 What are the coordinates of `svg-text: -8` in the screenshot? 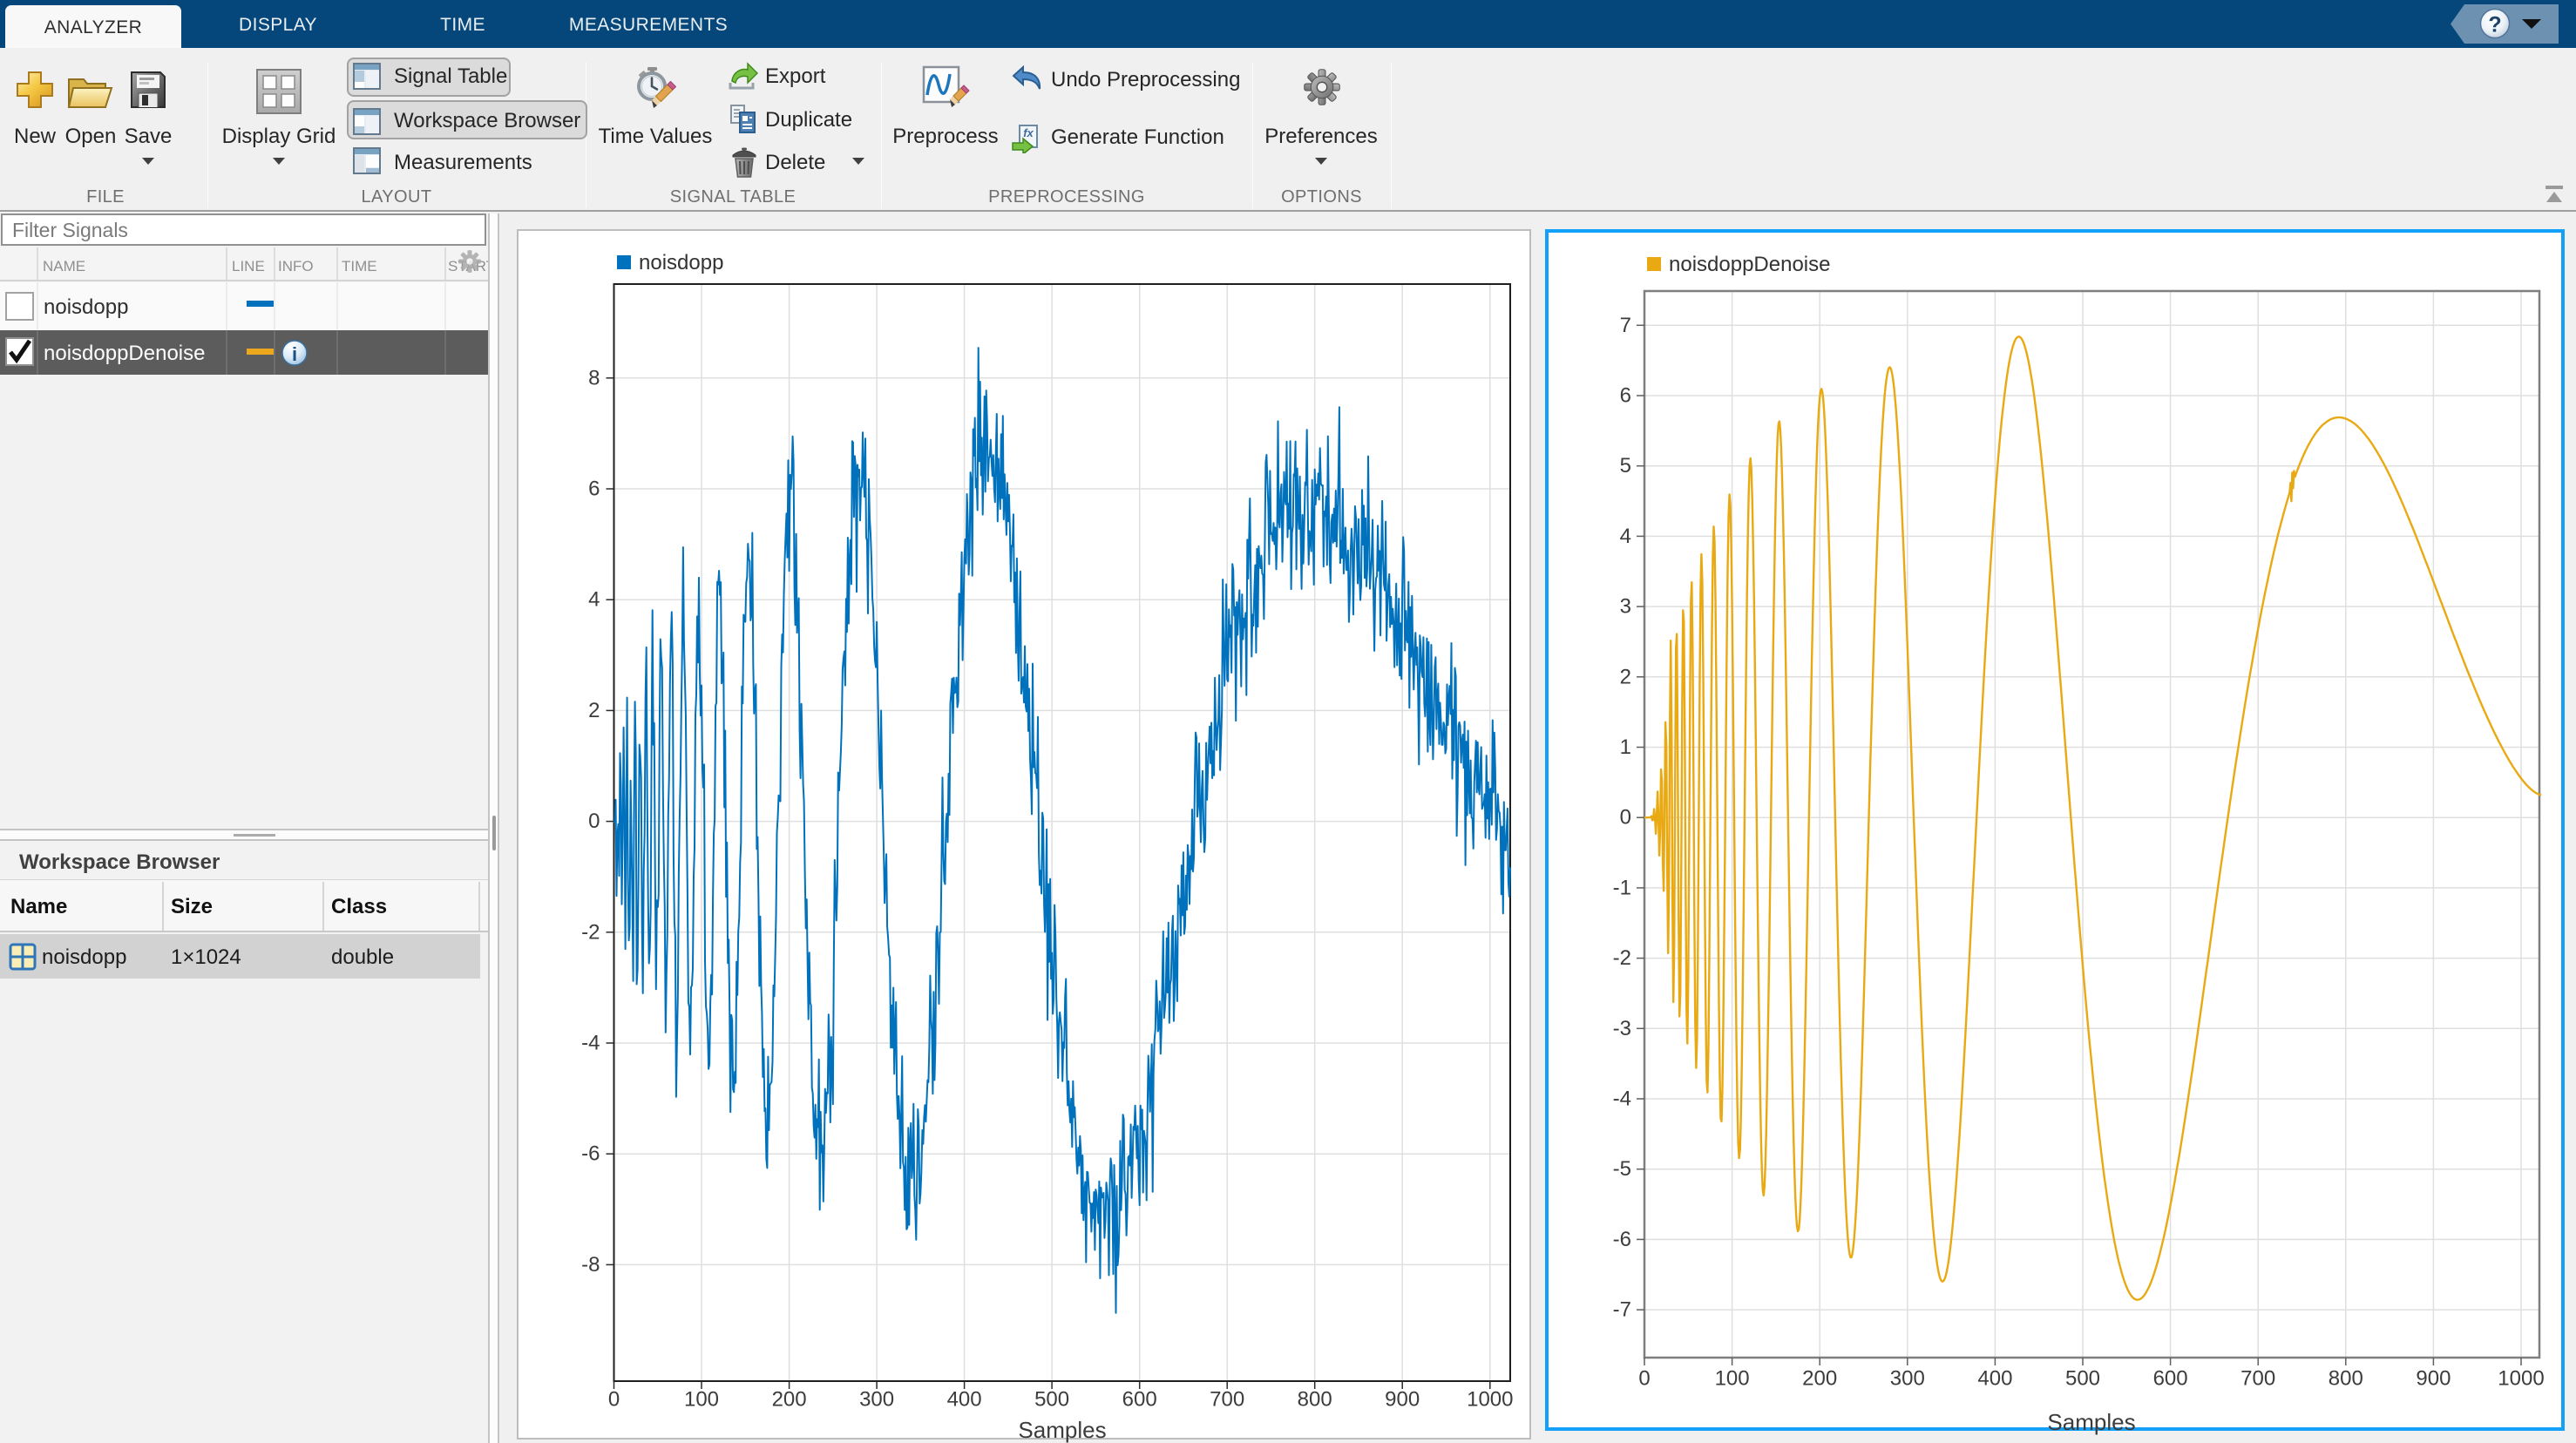 It's located at (591, 1265).